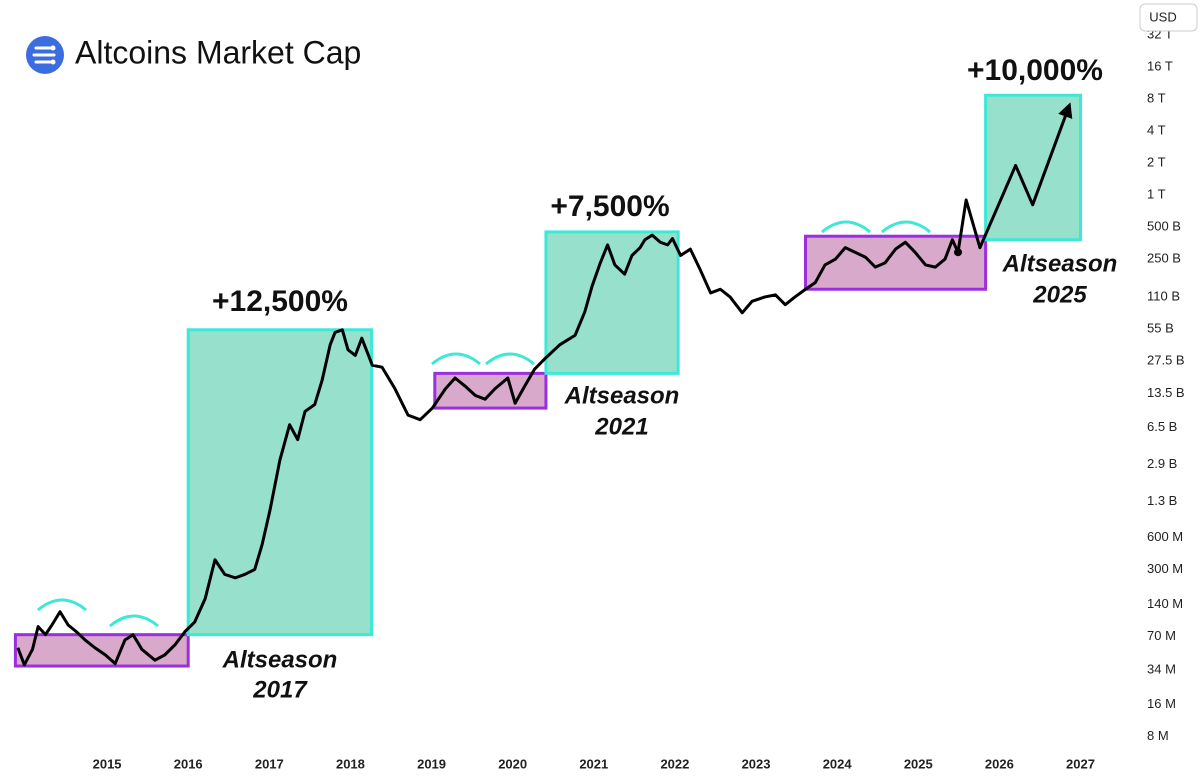 The width and height of the screenshot is (1200, 778). Describe the element at coordinates (1156, 130) in the screenshot. I see `y-tick-label: 4 T` at that location.